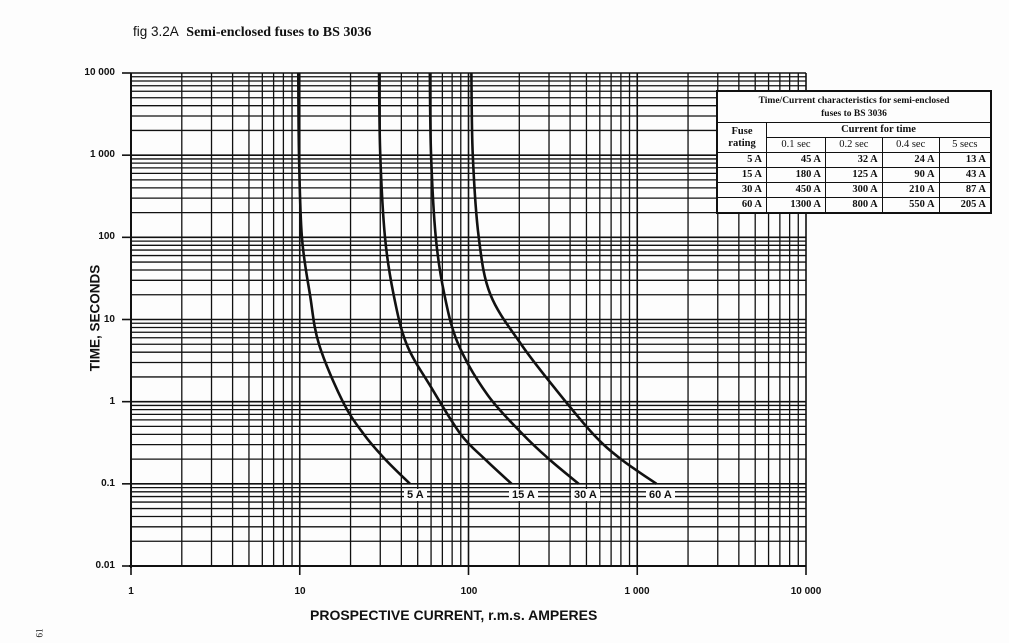  Describe the element at coordinates (108, 483) in the screenshot. I see `y-tick-label: 0.1` at that location.